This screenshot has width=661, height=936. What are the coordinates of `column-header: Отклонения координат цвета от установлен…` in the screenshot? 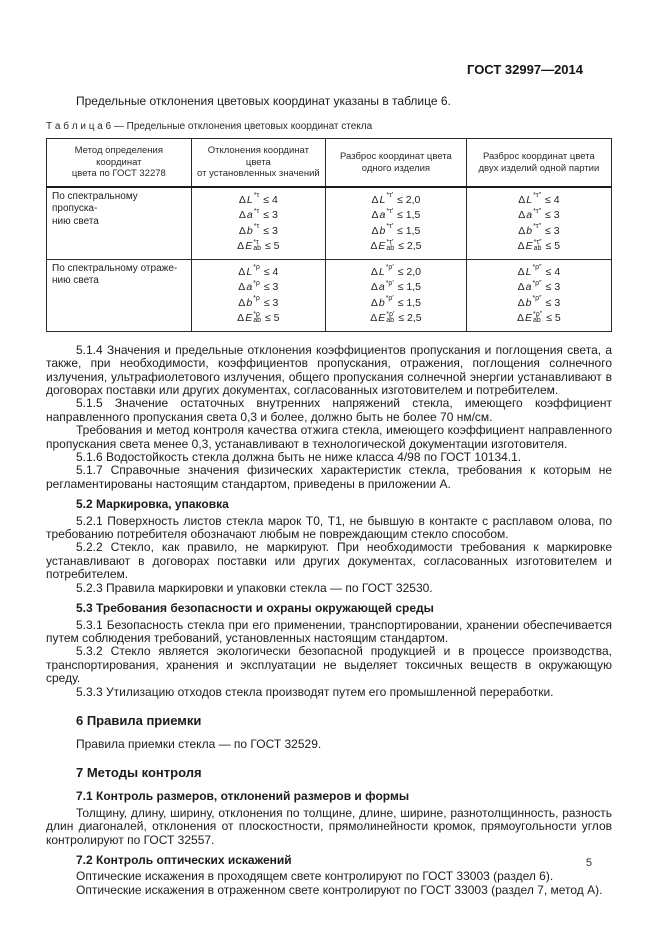 It's located at (258, 163).